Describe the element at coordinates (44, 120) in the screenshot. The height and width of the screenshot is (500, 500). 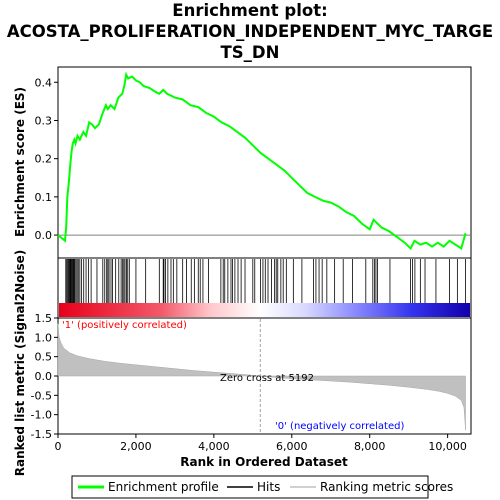
I see `es-y-tick-label: 0.3` at that location.